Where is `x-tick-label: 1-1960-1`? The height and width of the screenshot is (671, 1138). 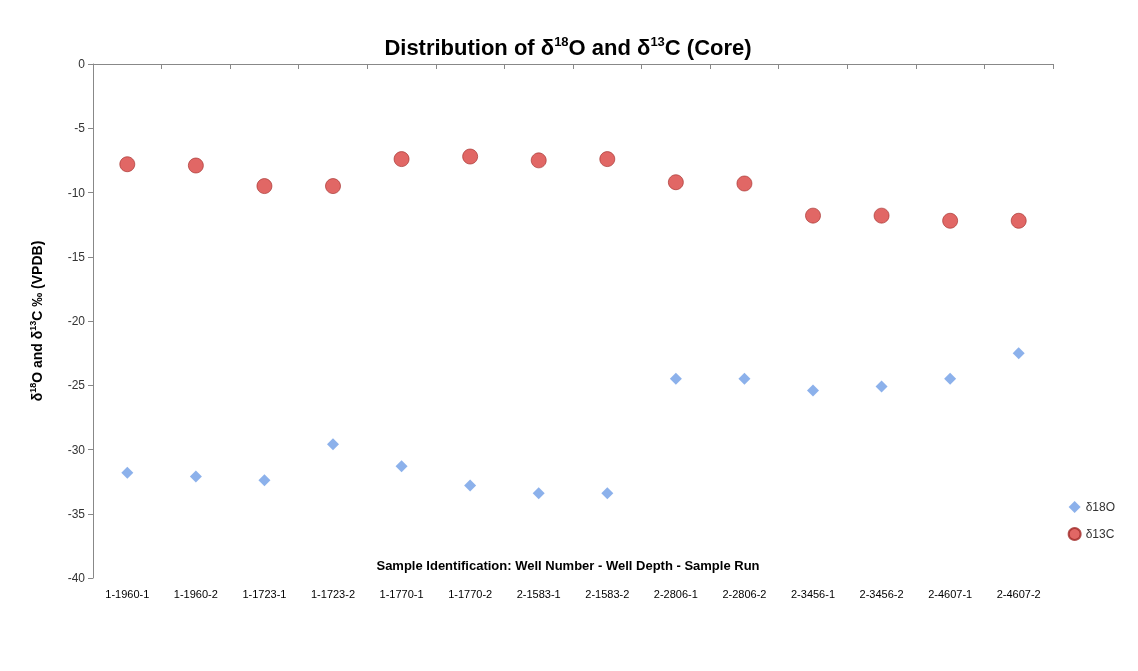 x-tick-label: 1-1960-1 is located at coordinates (127, 593).